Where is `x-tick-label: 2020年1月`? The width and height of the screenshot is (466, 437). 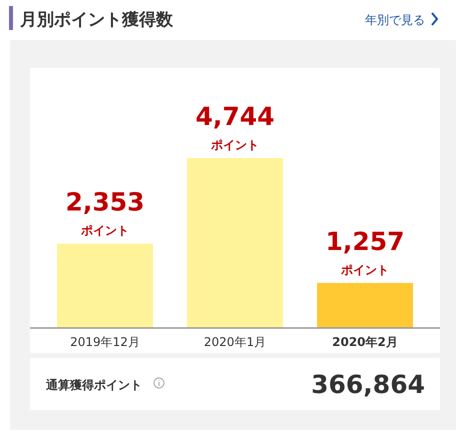 x-tick-label: 2020年1月 is located at coordinates (235, 342).